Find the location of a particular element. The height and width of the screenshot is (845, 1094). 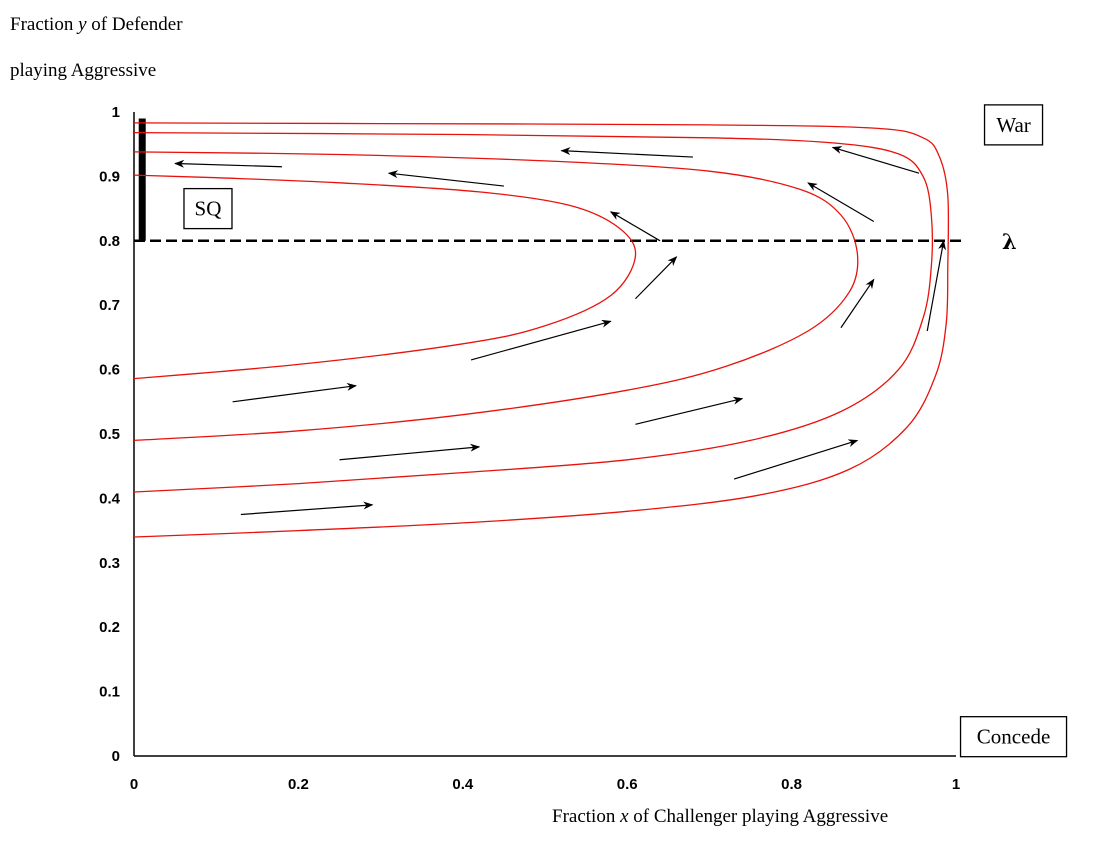

region-label-sq: SQ is located at coordinates (208, 208).